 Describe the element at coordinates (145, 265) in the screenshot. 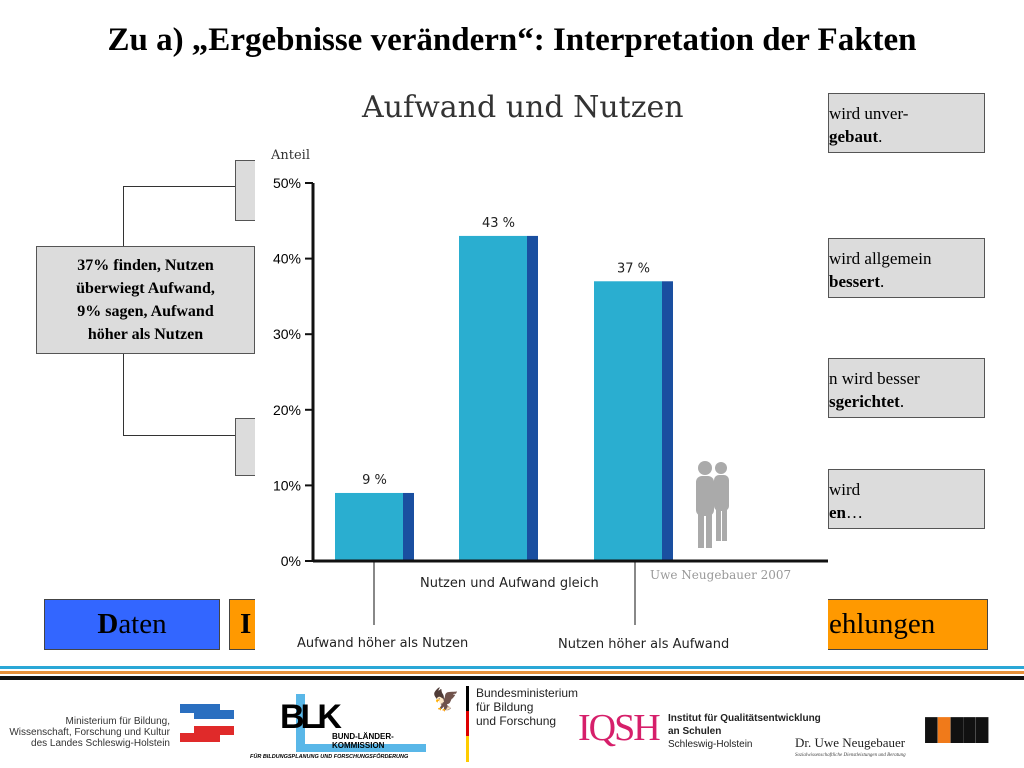

I see `result-line: 37% finden, Nutzen` at that location.